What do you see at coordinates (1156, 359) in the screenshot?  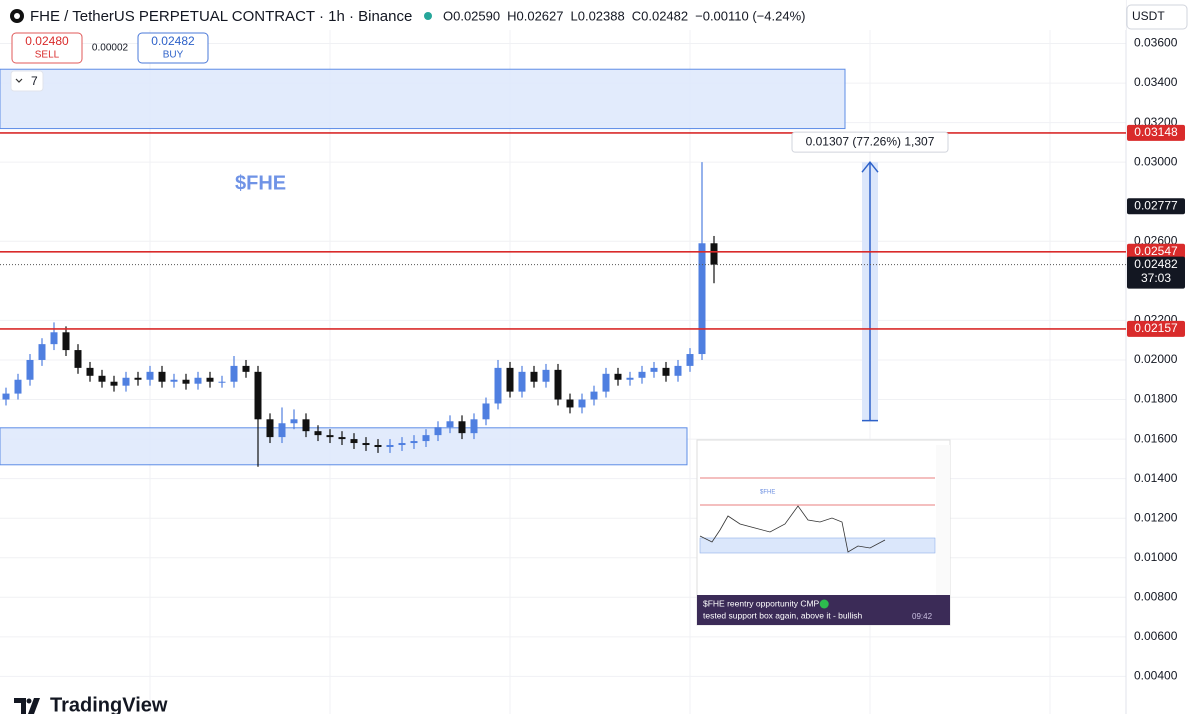 I see `y-tick-label: 0.02000` at bounding box center [1156, 359].